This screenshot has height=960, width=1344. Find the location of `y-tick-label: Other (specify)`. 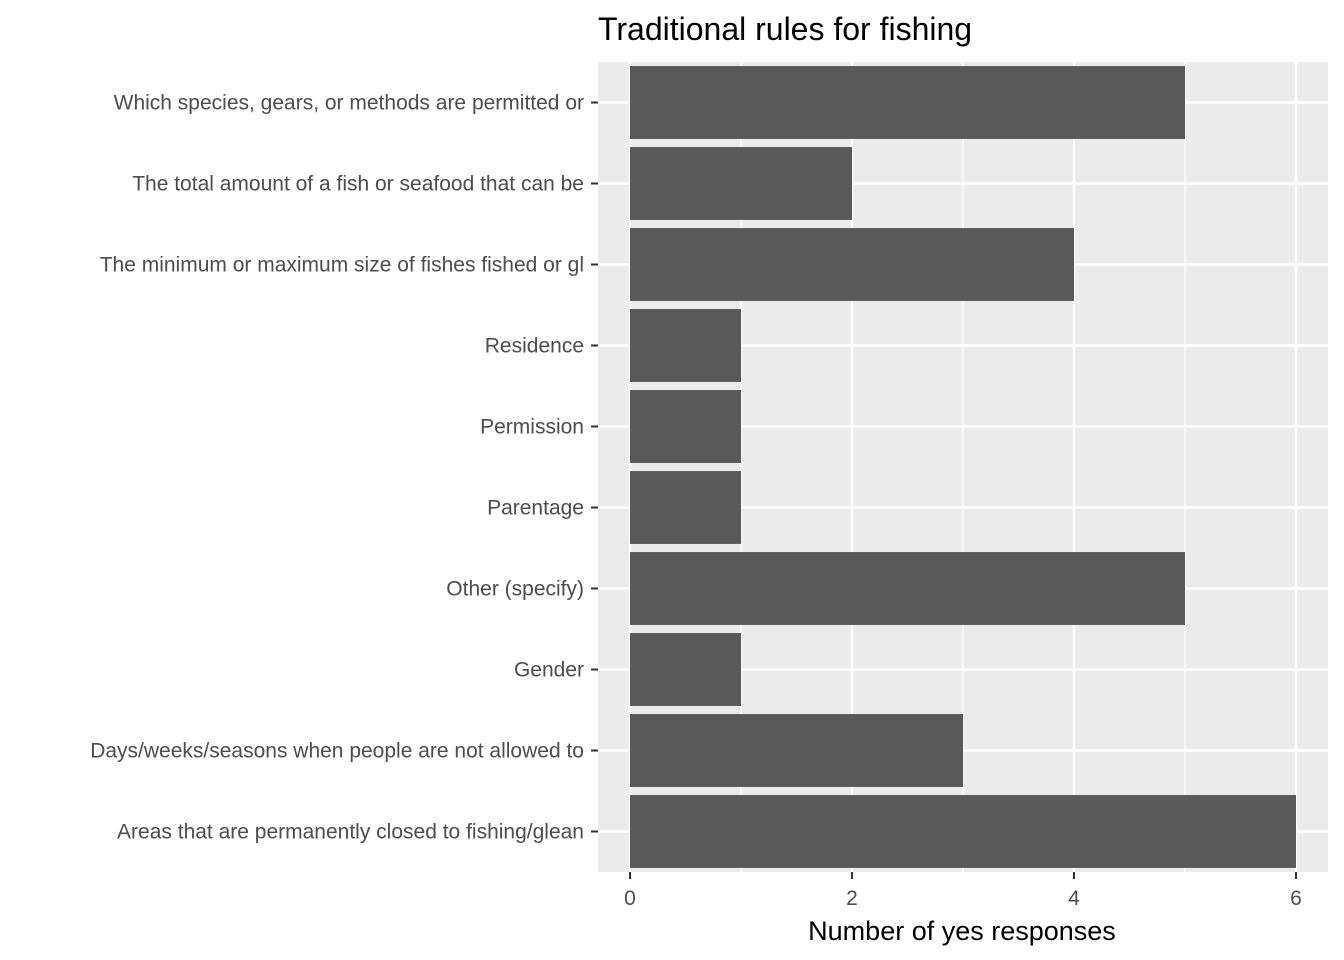

y-tick-label: Other (specify) is located at coordinates (515, 589).